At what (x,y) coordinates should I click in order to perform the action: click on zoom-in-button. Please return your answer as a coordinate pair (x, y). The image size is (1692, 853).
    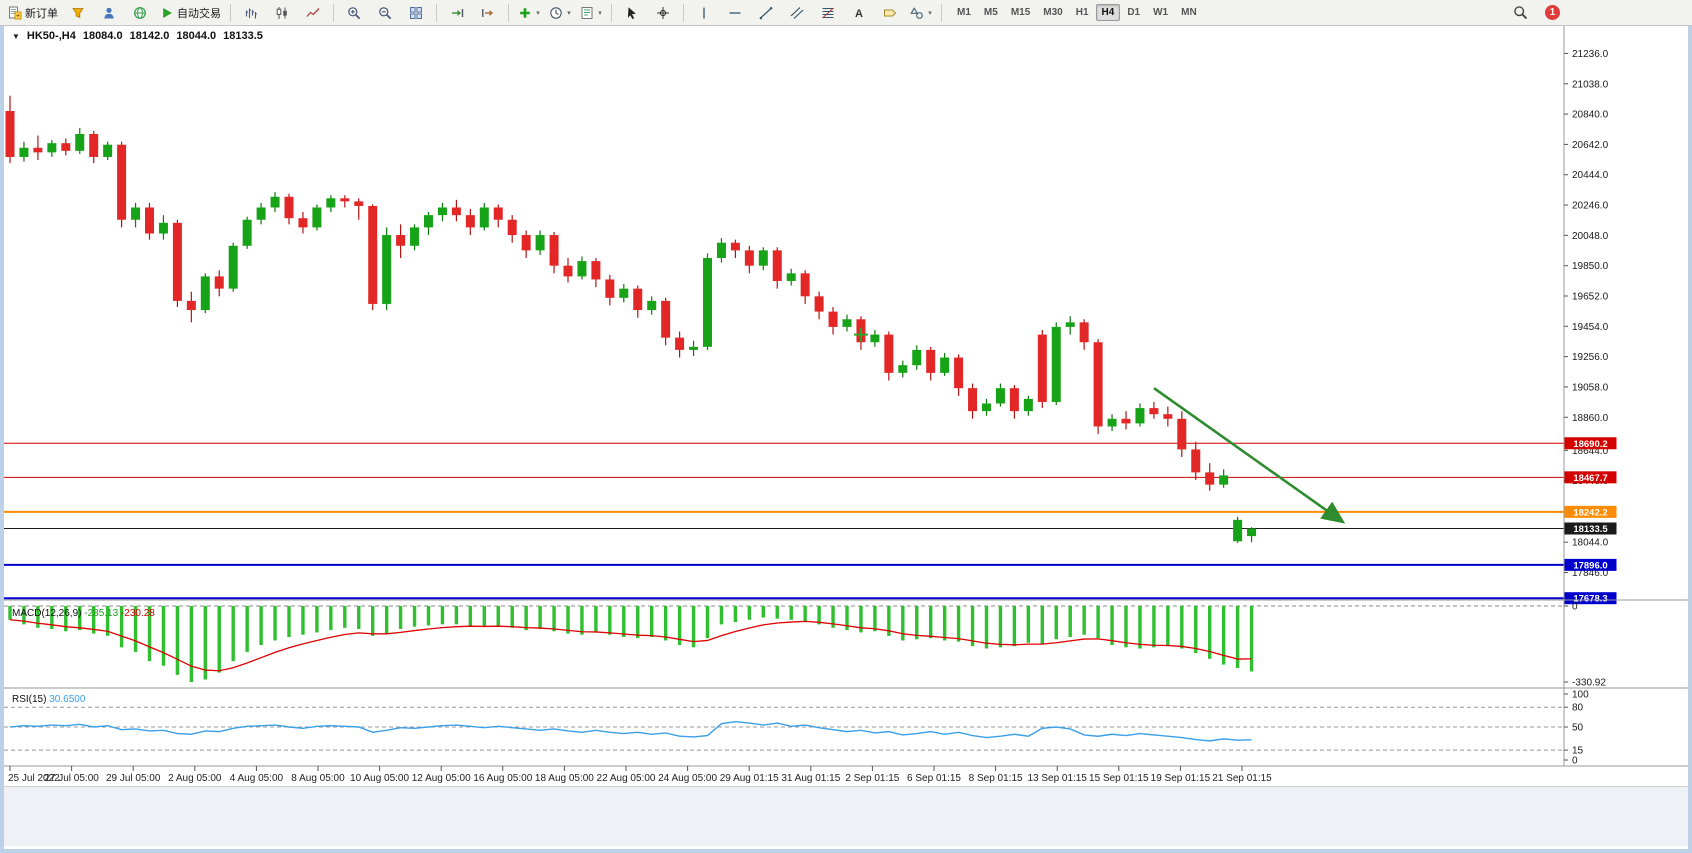
    Looking at the image, I should click on (354, 12).